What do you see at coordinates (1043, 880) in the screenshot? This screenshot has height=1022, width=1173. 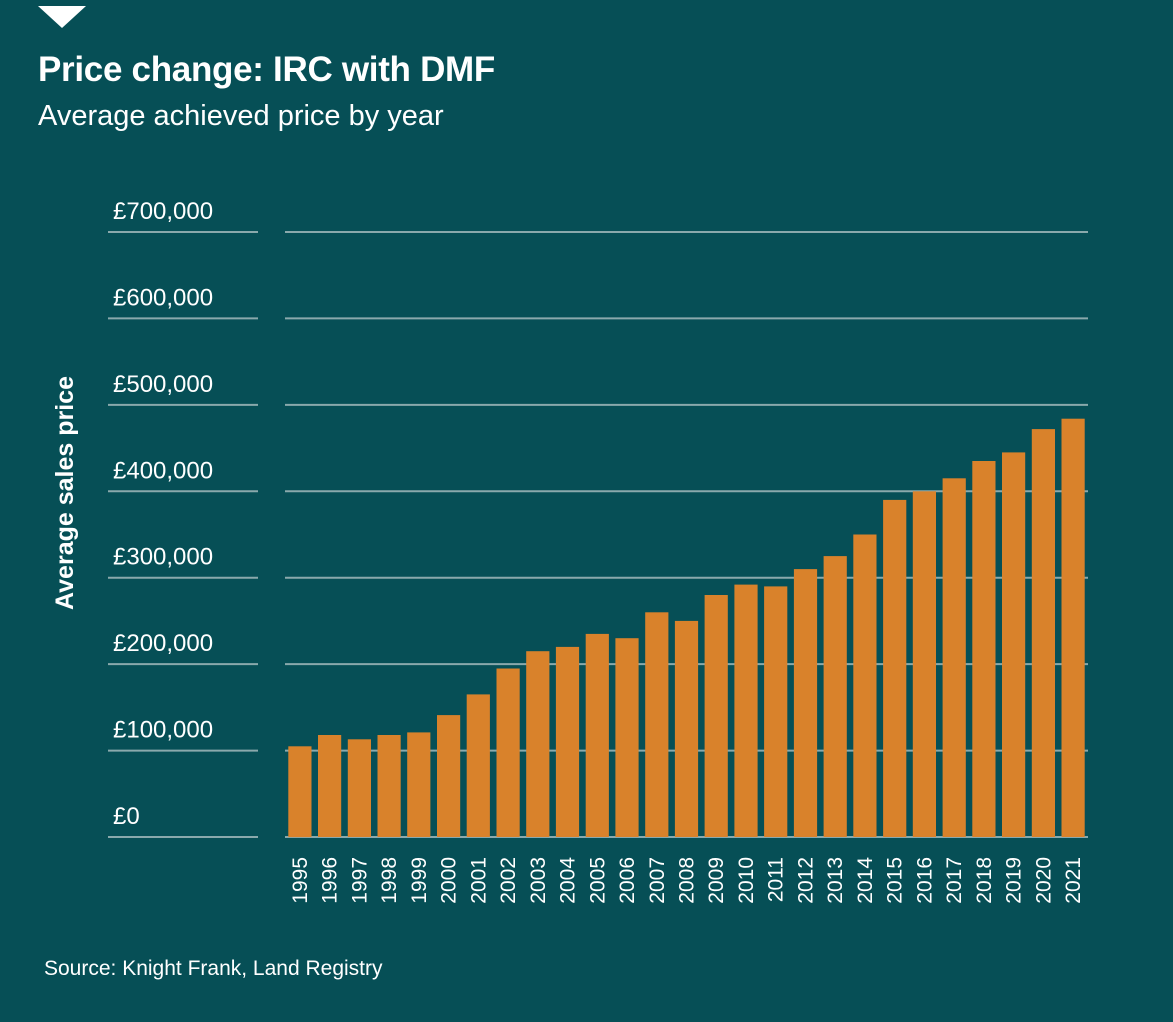 I see `x-tick-label: 2020` at bounding box center [1043, 880].